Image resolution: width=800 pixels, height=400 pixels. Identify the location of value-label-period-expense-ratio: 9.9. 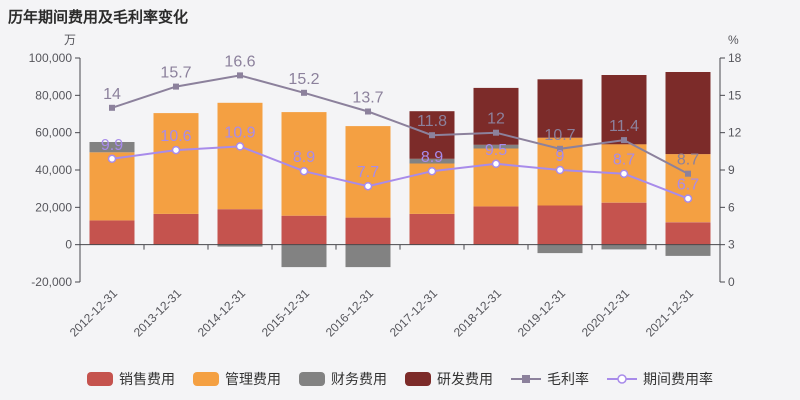
(112, 145).